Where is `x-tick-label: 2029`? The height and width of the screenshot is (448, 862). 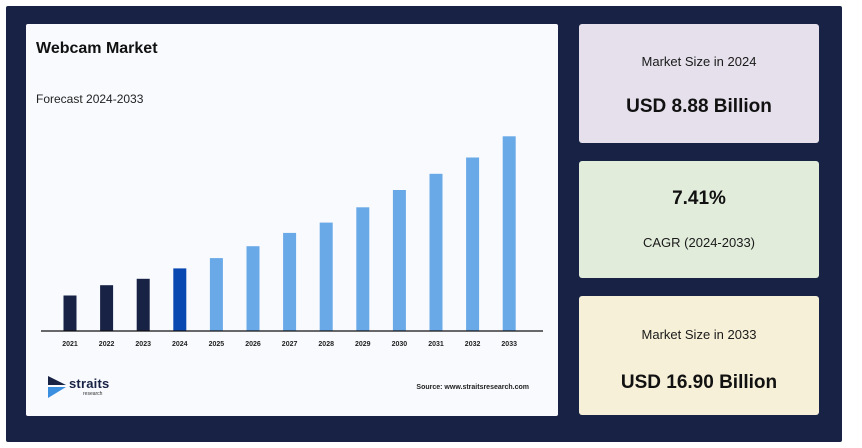
x-tick-label: 2029 is located at coordinates (363, 344).